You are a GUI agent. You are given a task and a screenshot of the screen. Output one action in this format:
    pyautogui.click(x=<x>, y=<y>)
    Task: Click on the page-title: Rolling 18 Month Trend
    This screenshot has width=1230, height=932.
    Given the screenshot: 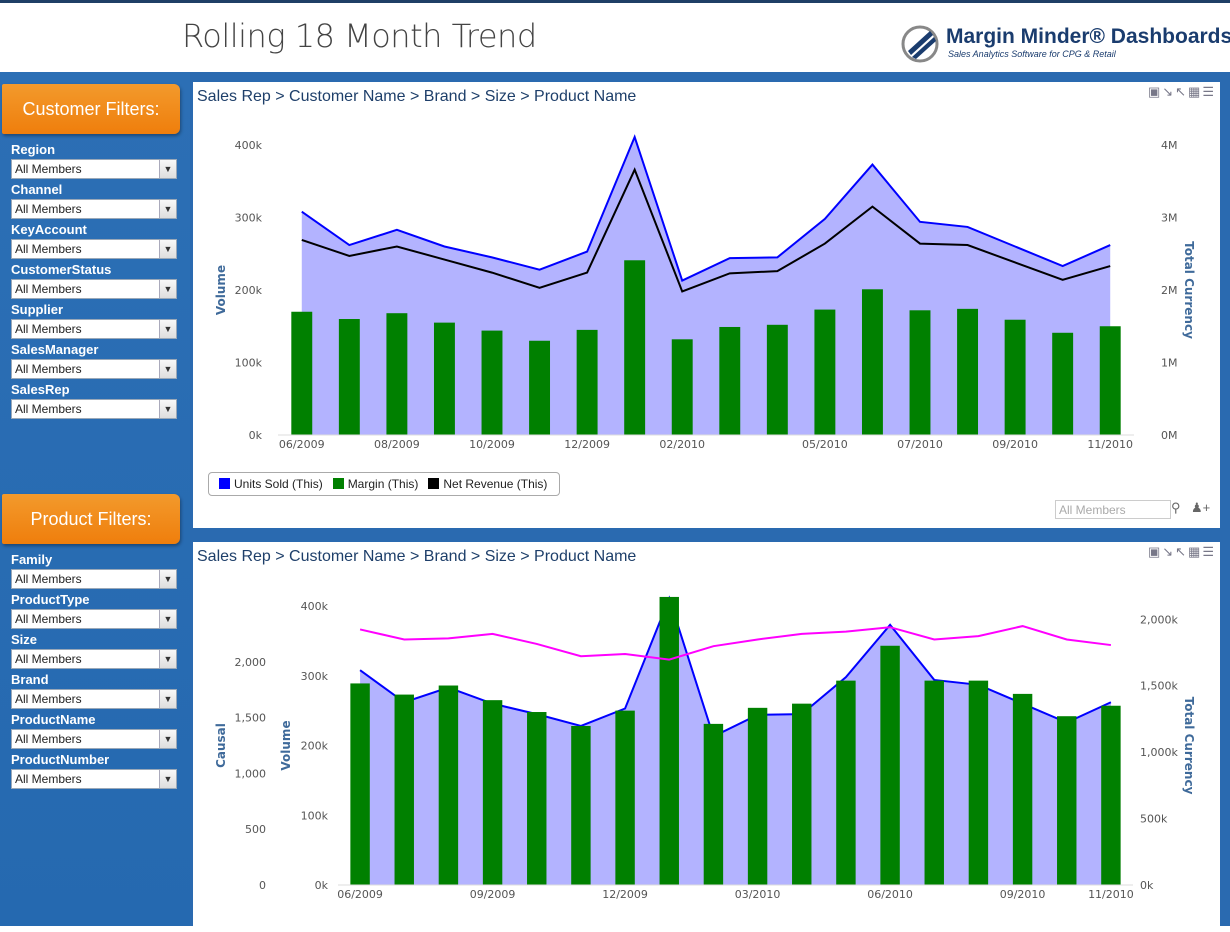 What is the action you would take?
    pyautogui.click(x=359, y=36)
    